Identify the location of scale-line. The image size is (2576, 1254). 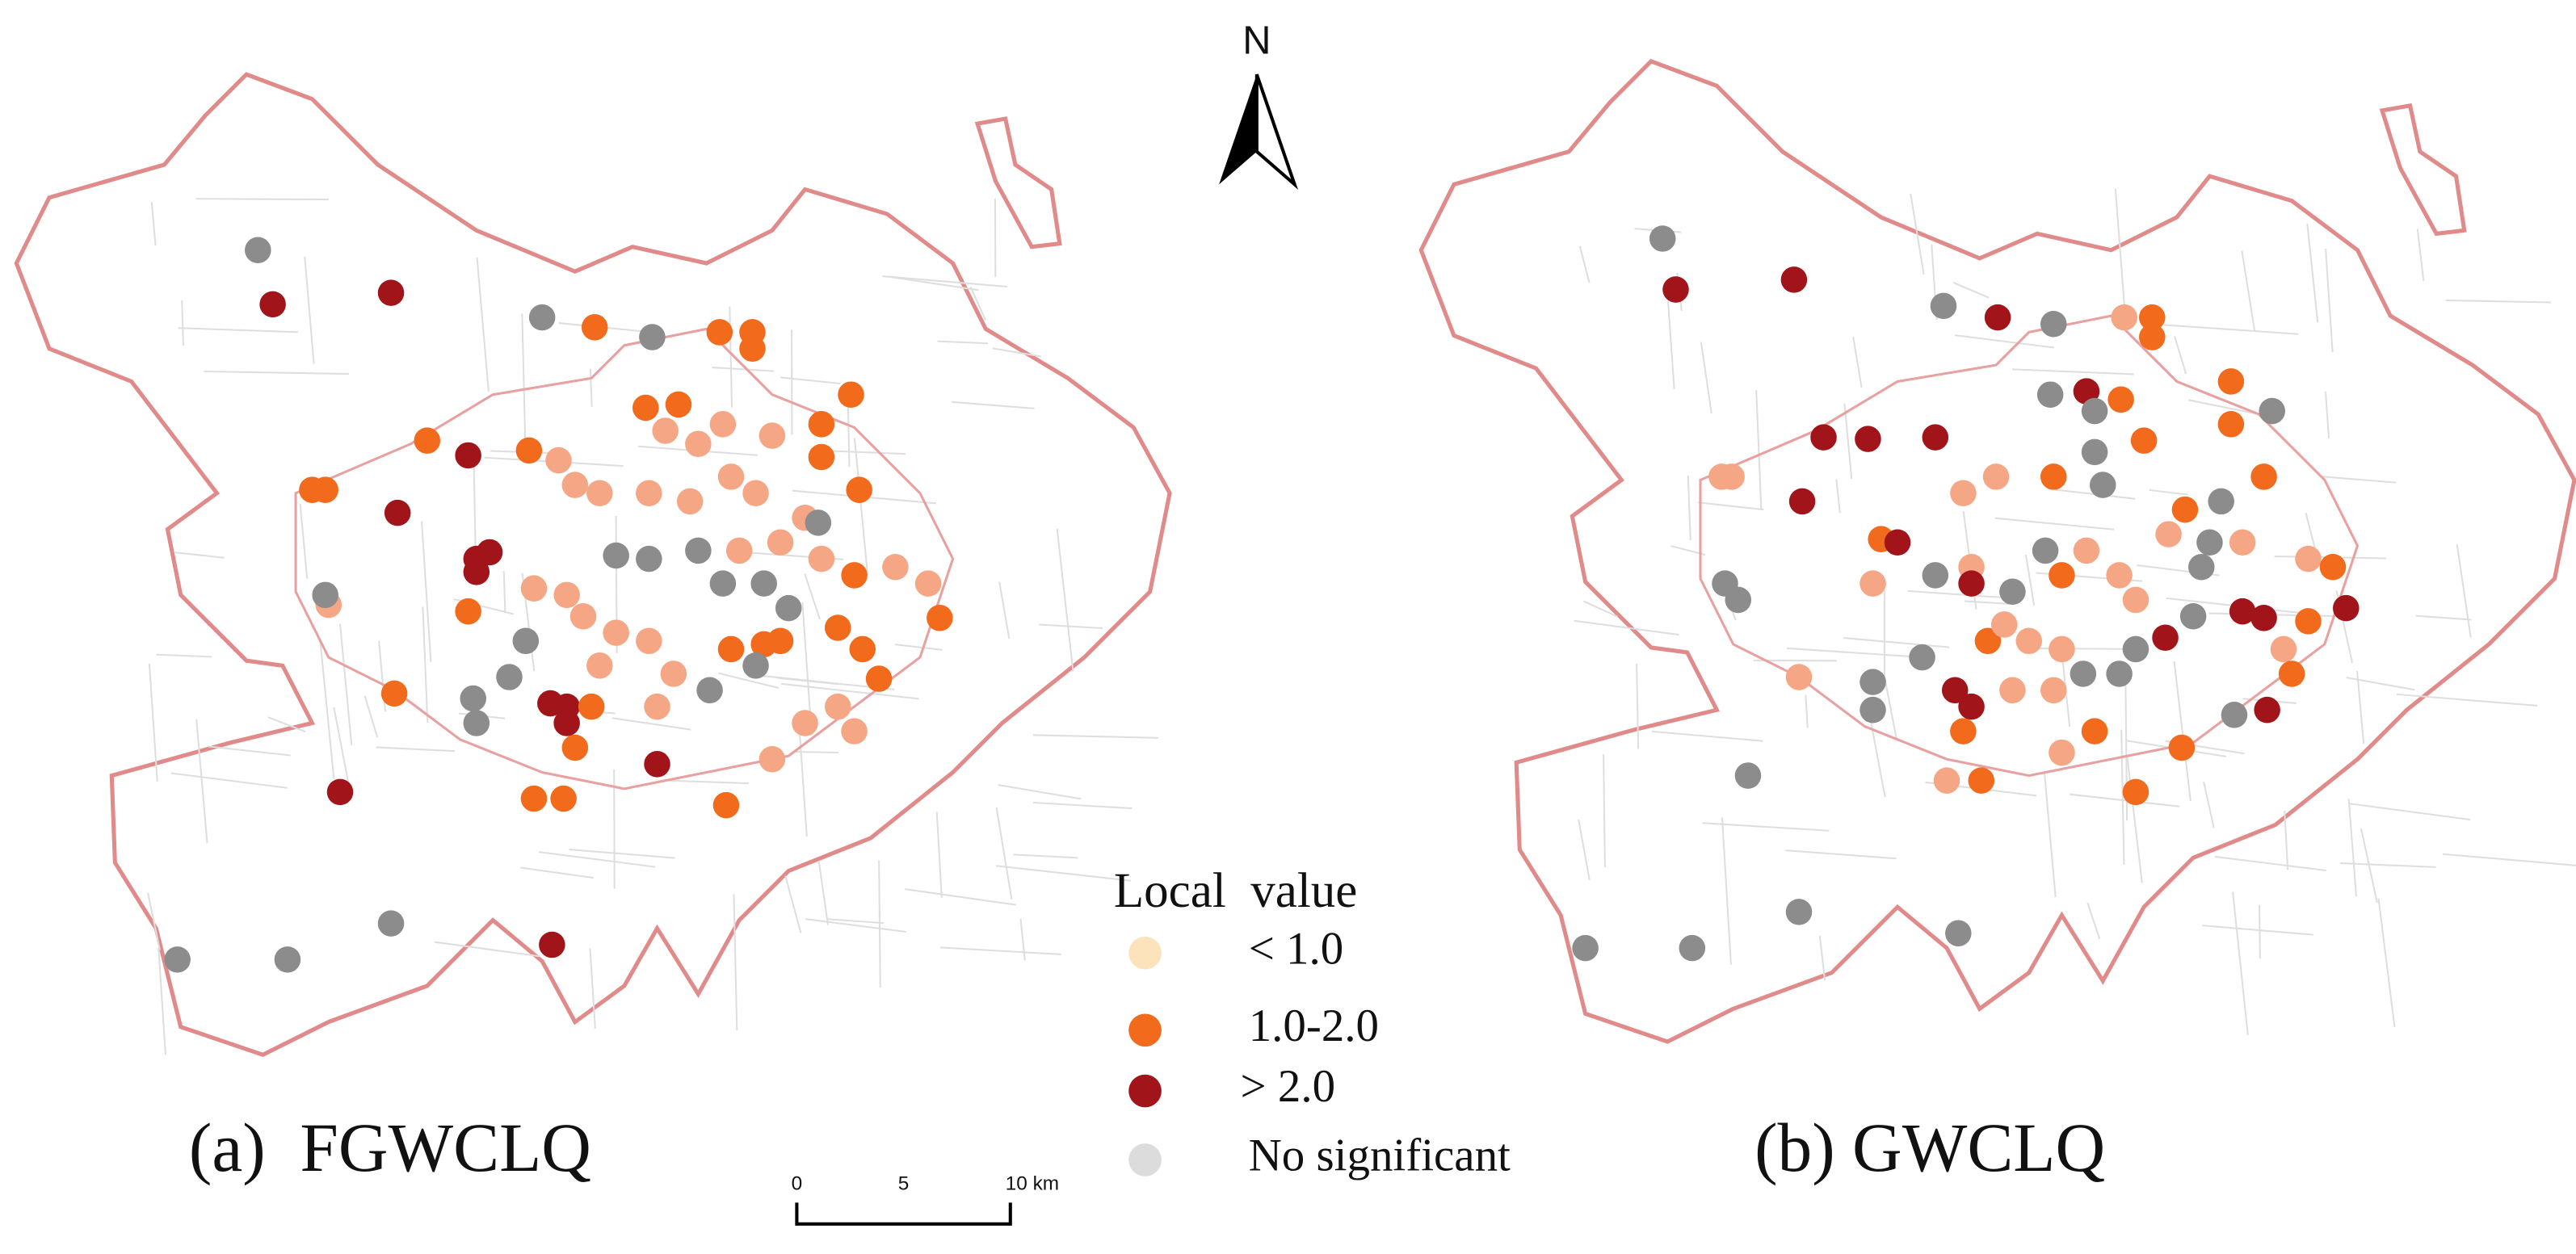
(903, 1214).